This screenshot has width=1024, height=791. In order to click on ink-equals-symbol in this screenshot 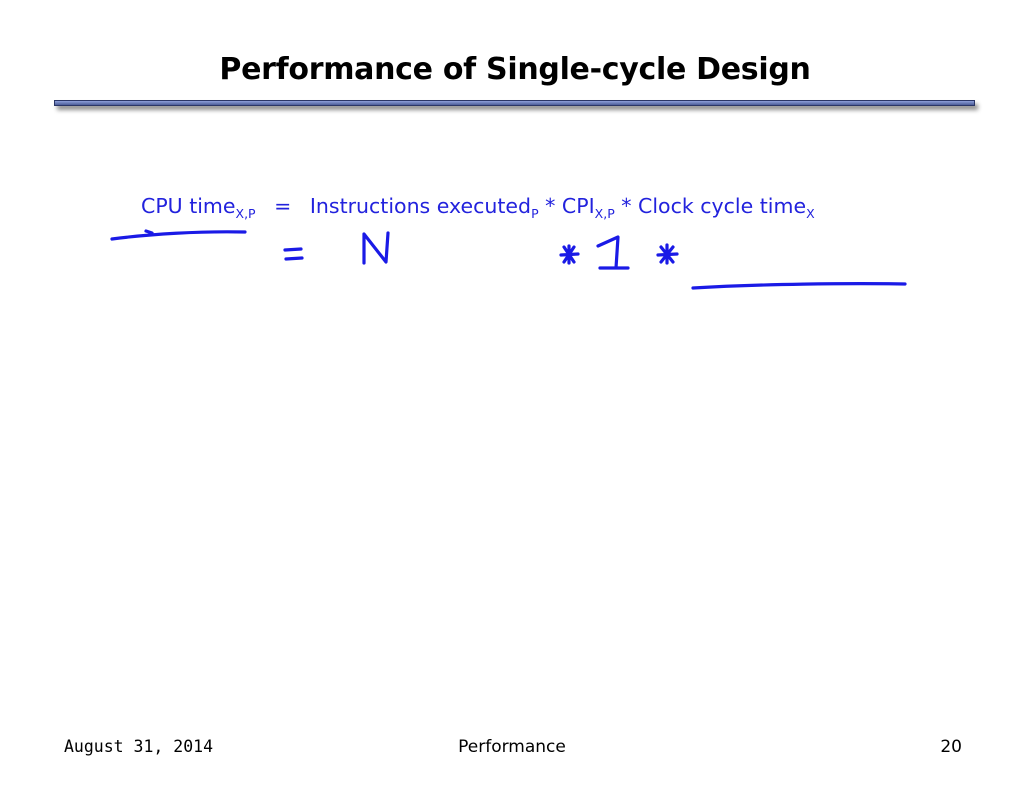, I will do `click(293, 254)`.